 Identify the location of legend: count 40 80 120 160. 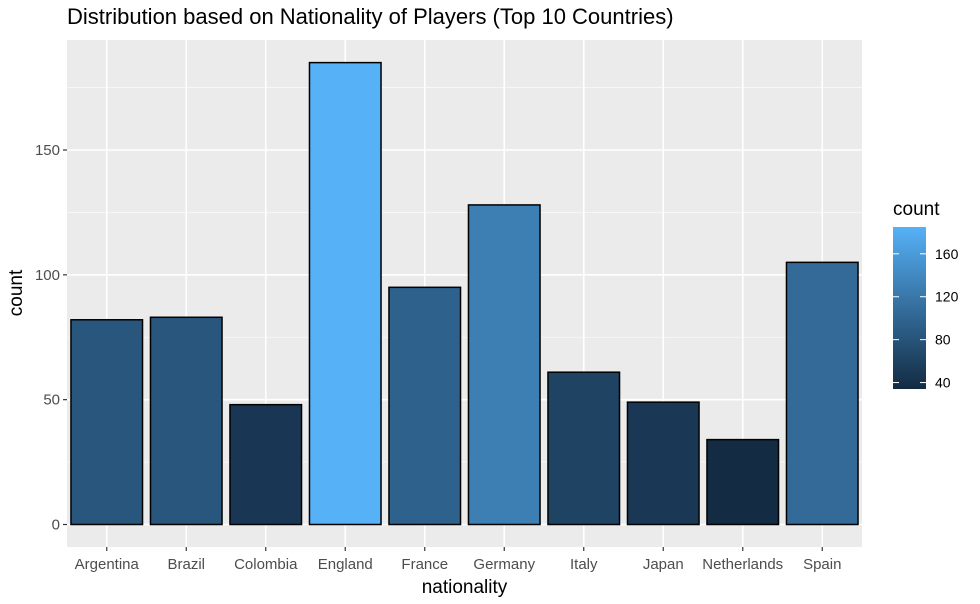
(926, 295).